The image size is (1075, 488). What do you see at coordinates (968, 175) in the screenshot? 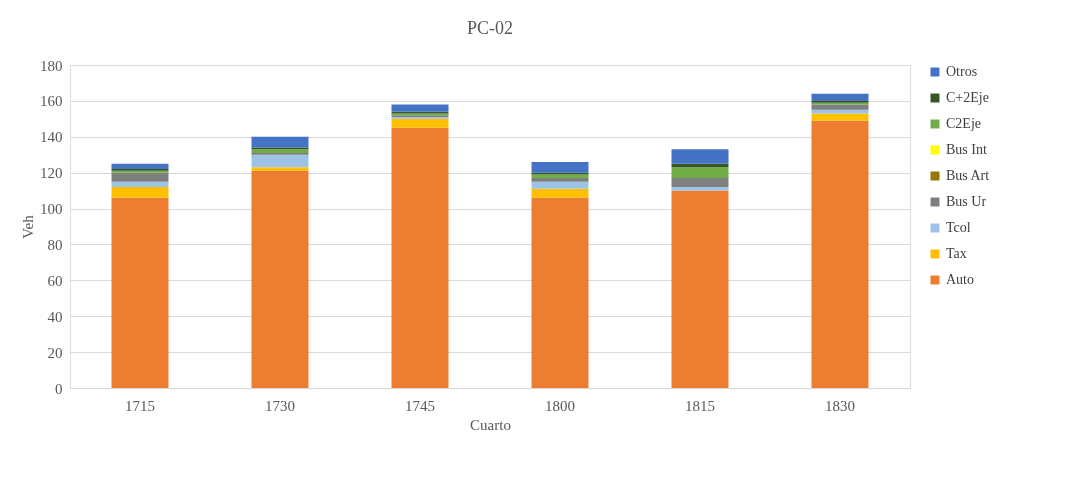
I see `legend-label: Bus Art` at bounding box center [968, 175].